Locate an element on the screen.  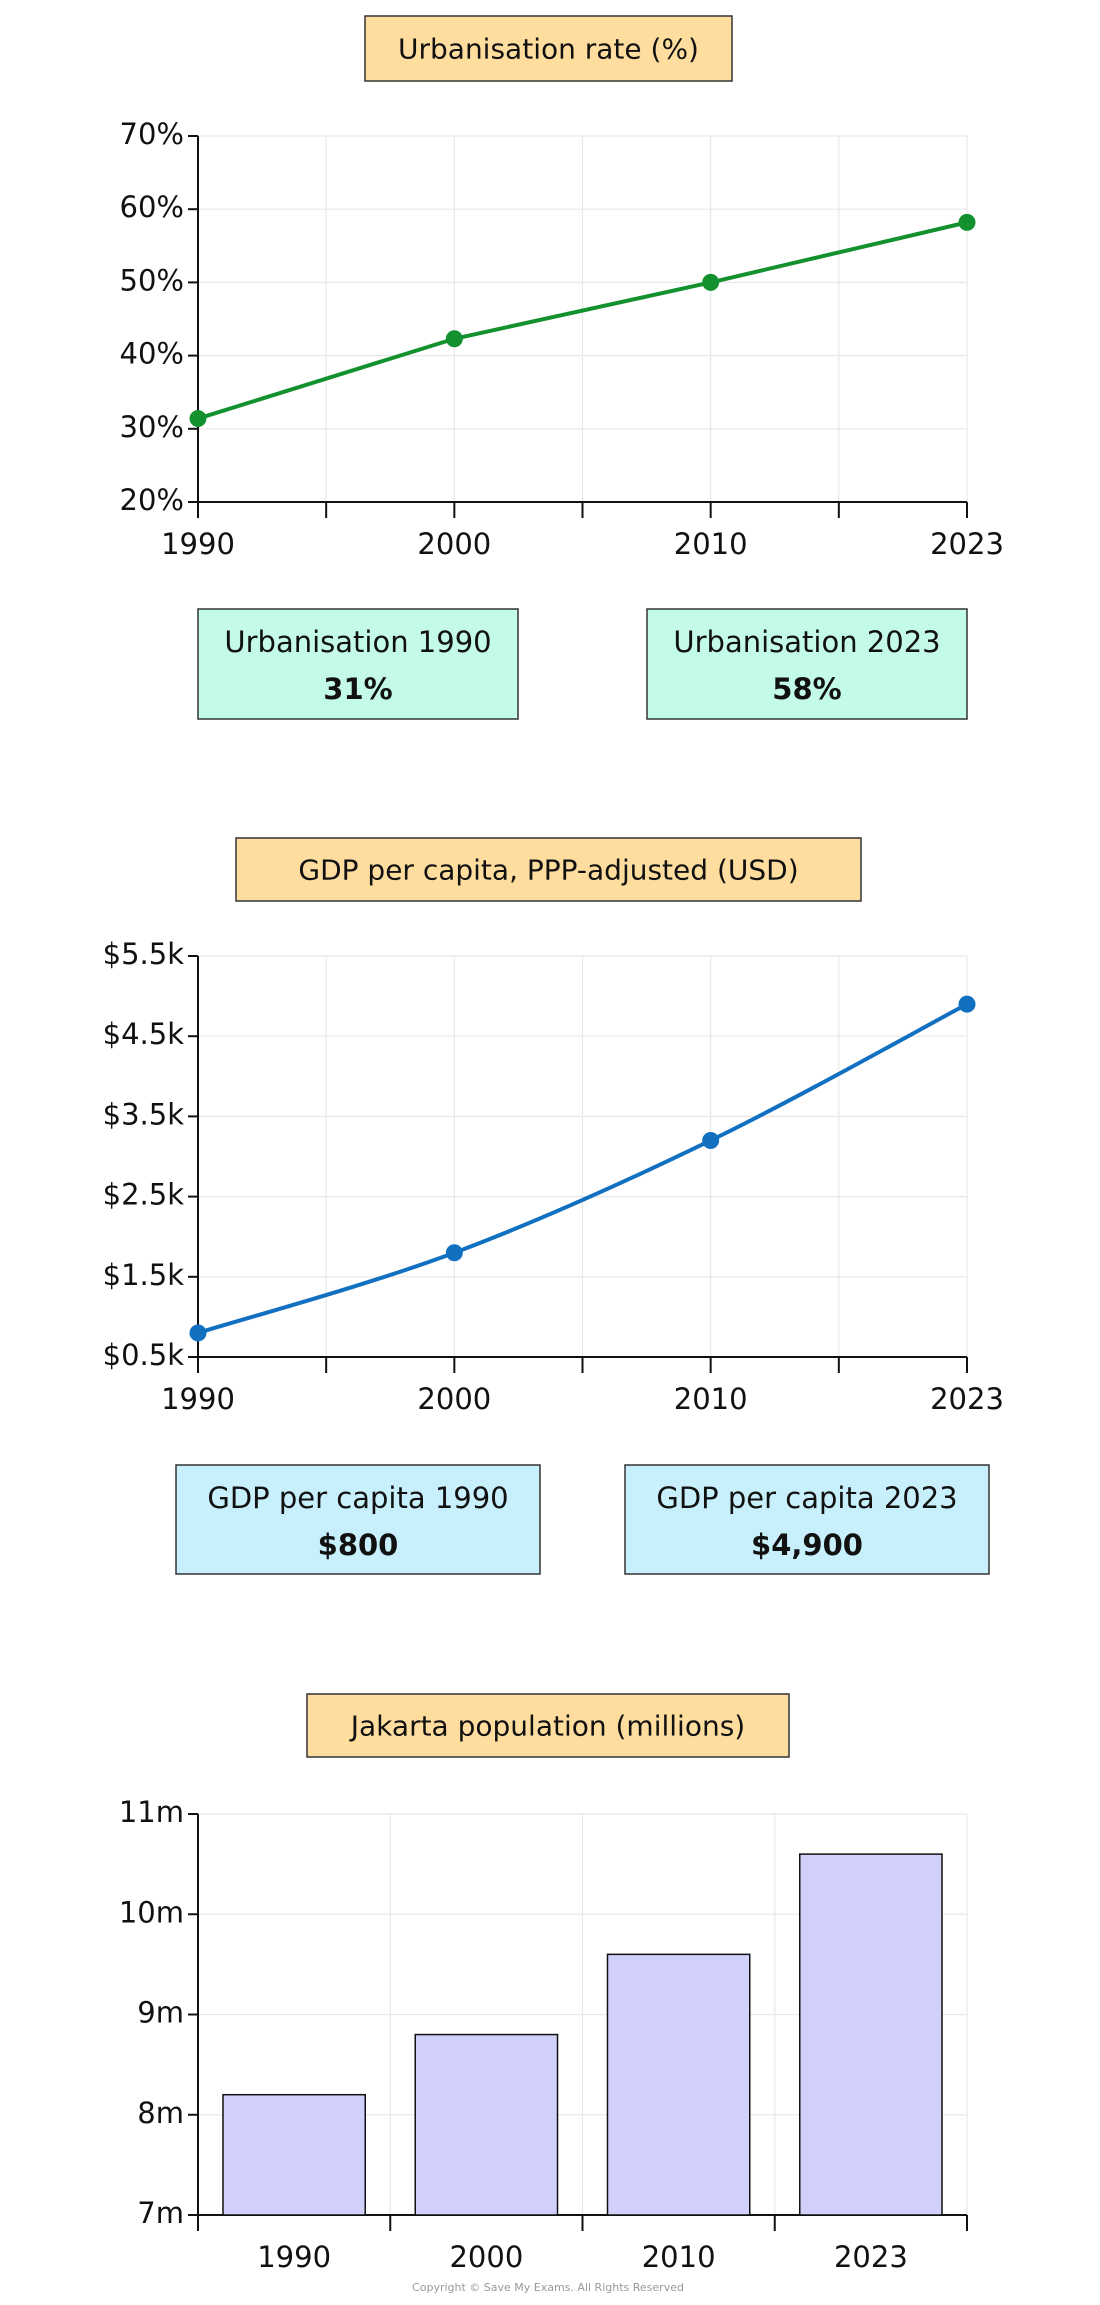
y-tick-label: 20% is located at coordinates (152, 500).